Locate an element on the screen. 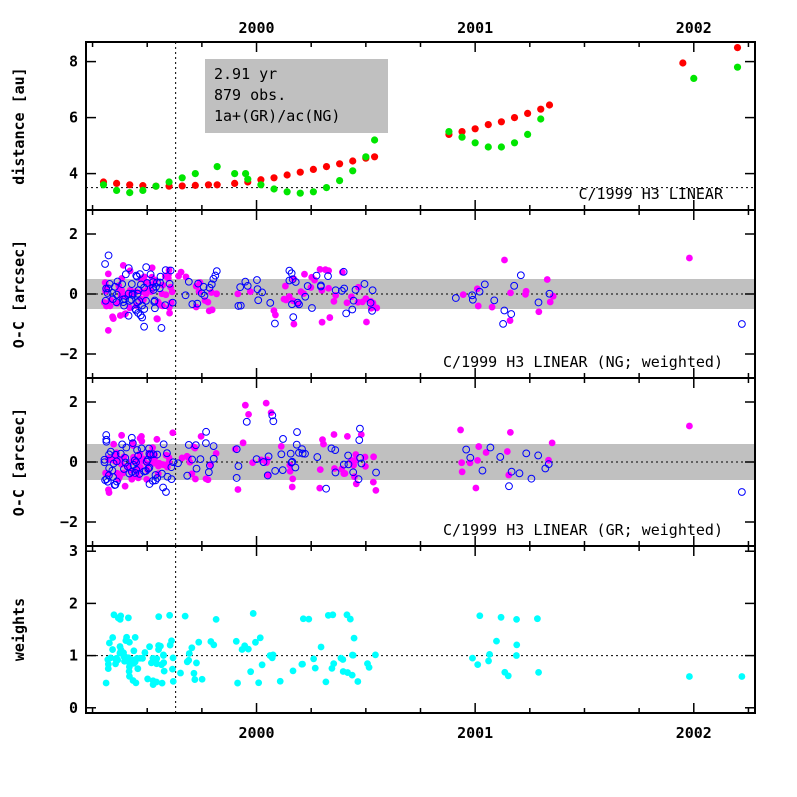  y-tick-label: 8 is located at coordinates (73, 62).